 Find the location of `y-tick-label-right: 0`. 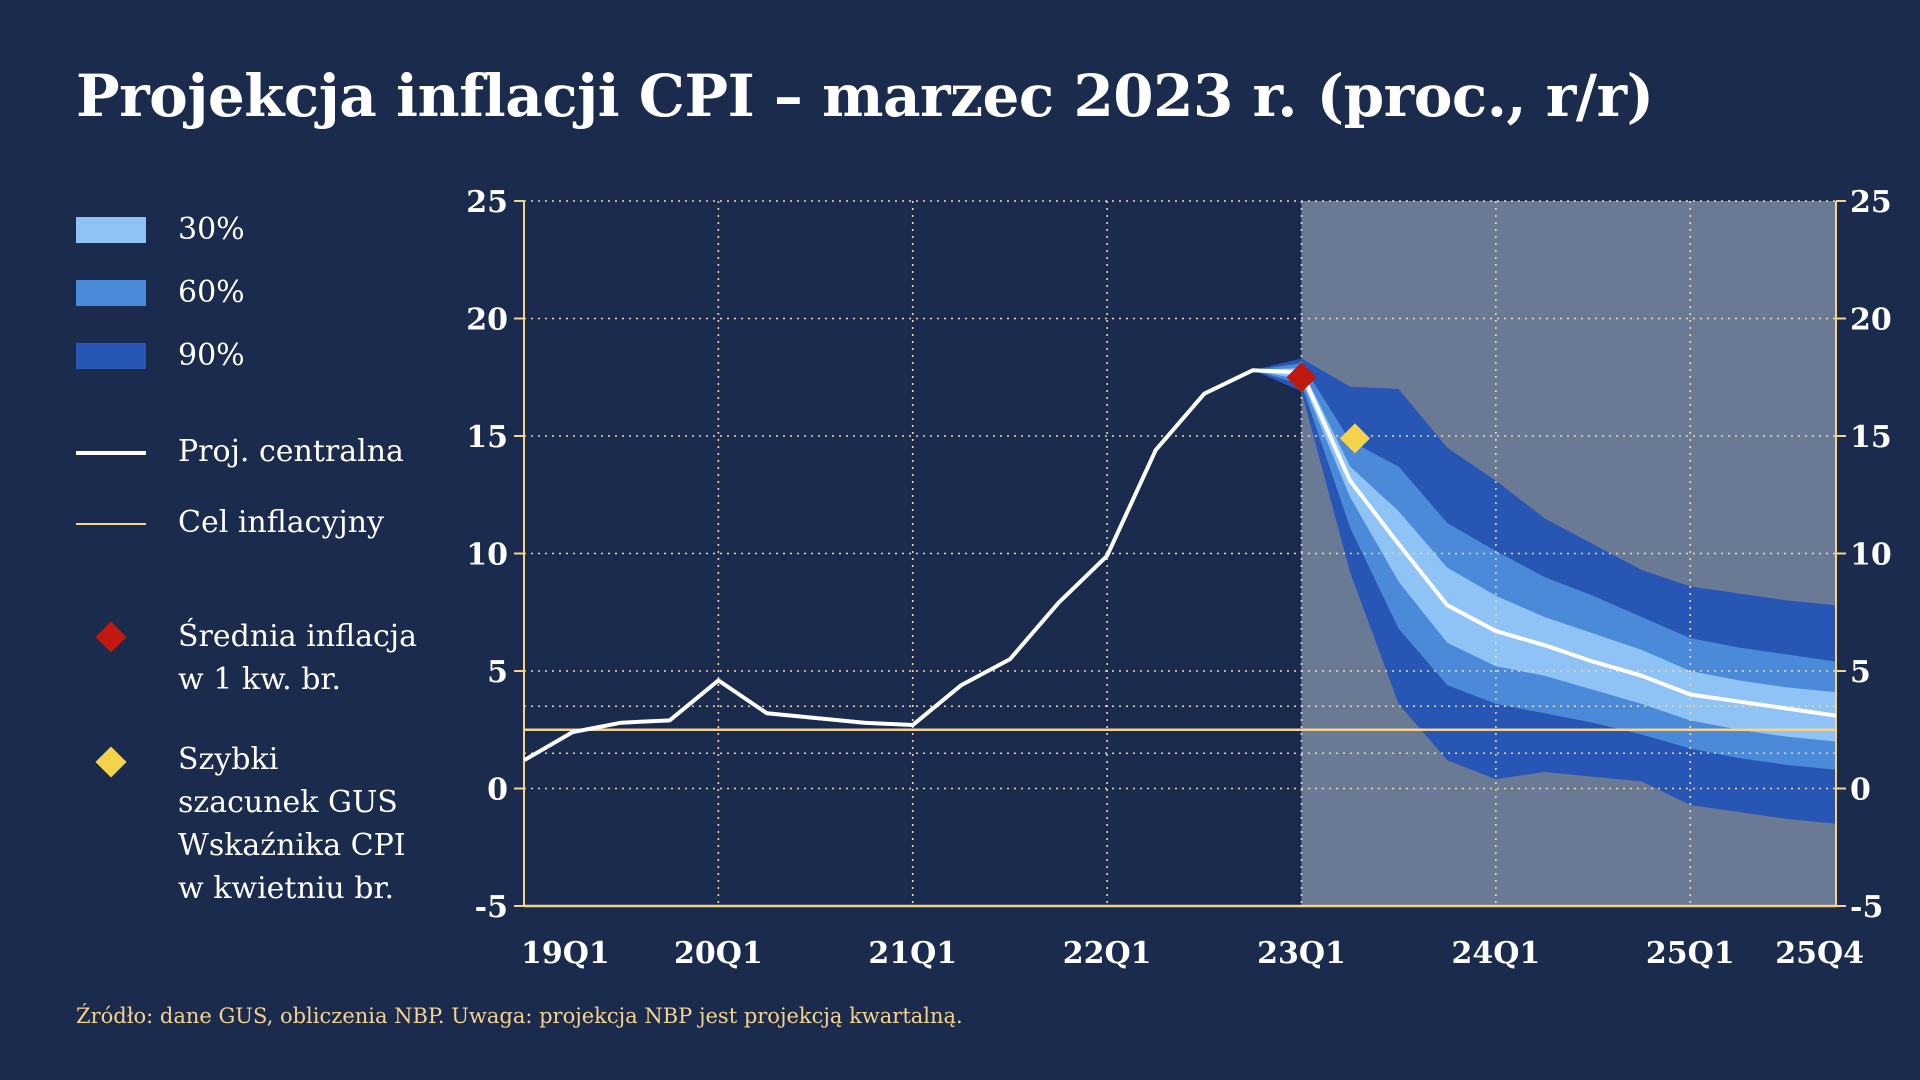

y-tick-label-right: 0 is located at coordinates (1860, 790).